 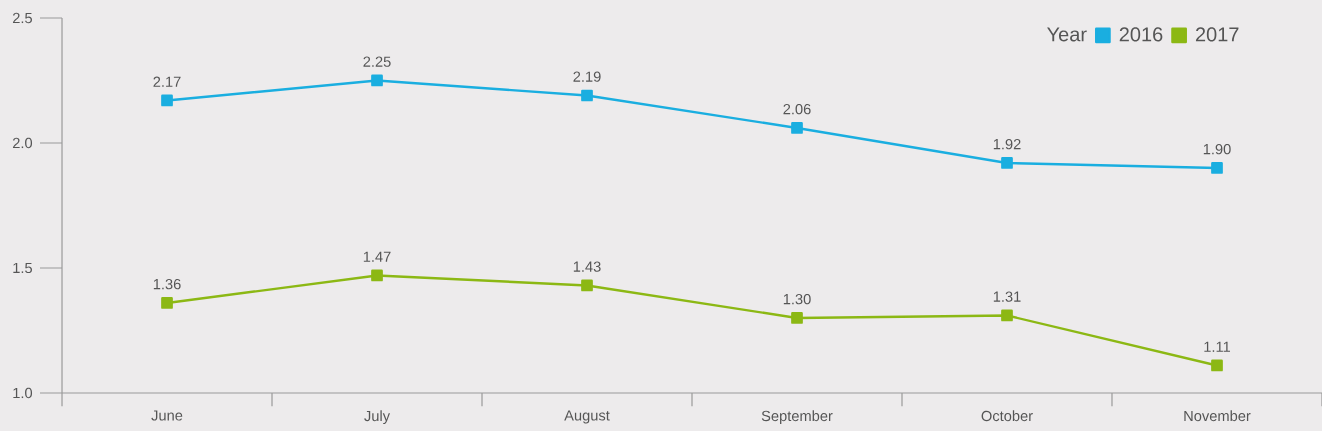 I want to click on data-label: 2.17, so click(x=167, y=81).